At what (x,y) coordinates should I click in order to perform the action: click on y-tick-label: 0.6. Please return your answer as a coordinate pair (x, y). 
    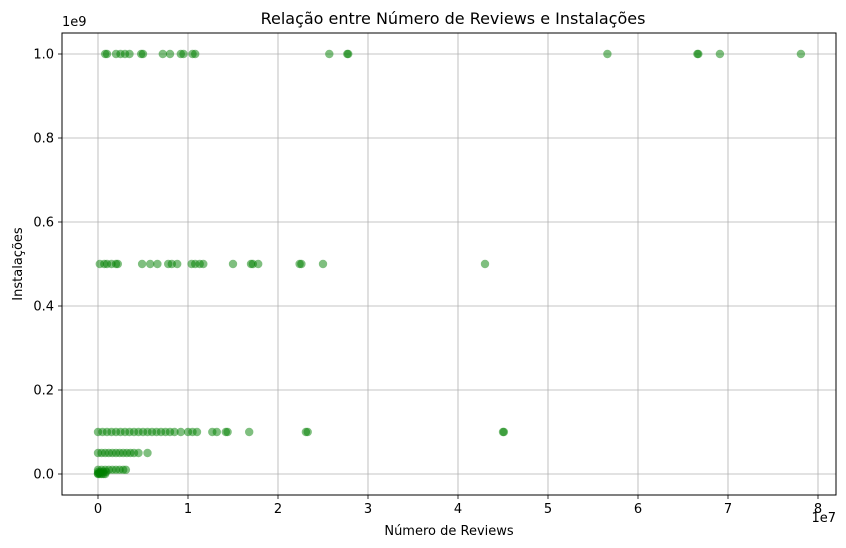
    Looking at the image, I should click on (43, 223).